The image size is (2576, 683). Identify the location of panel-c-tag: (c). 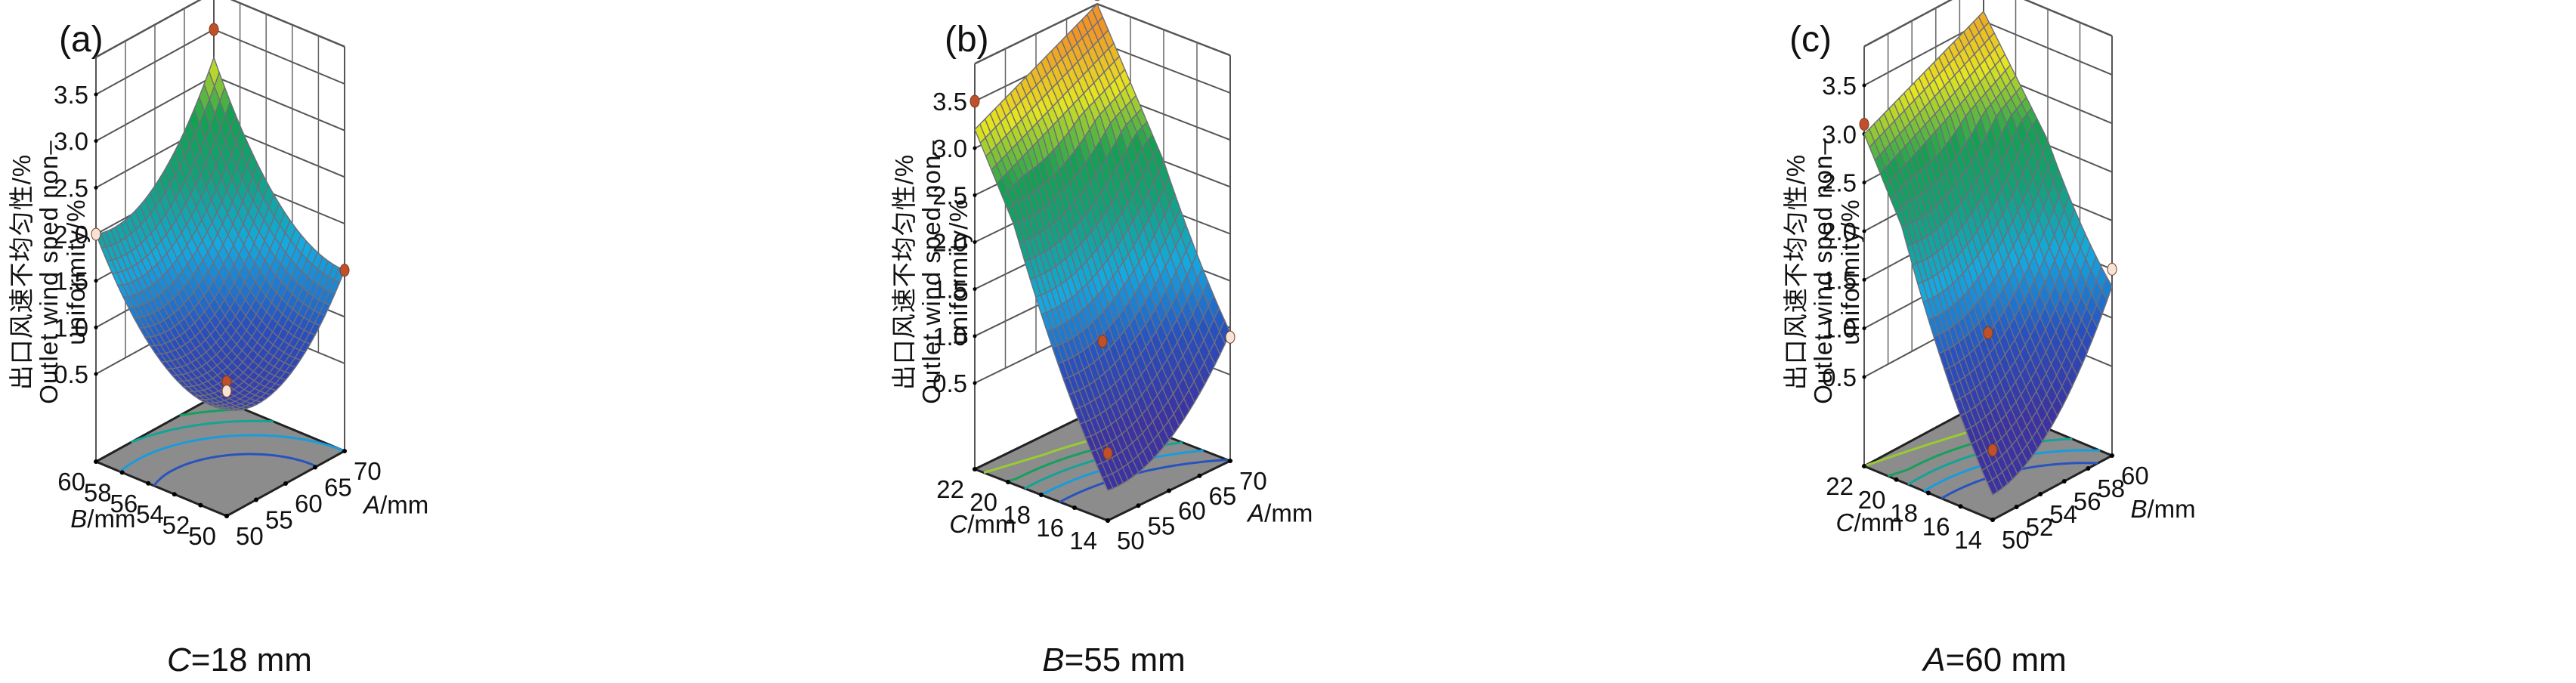
(1810, 40).